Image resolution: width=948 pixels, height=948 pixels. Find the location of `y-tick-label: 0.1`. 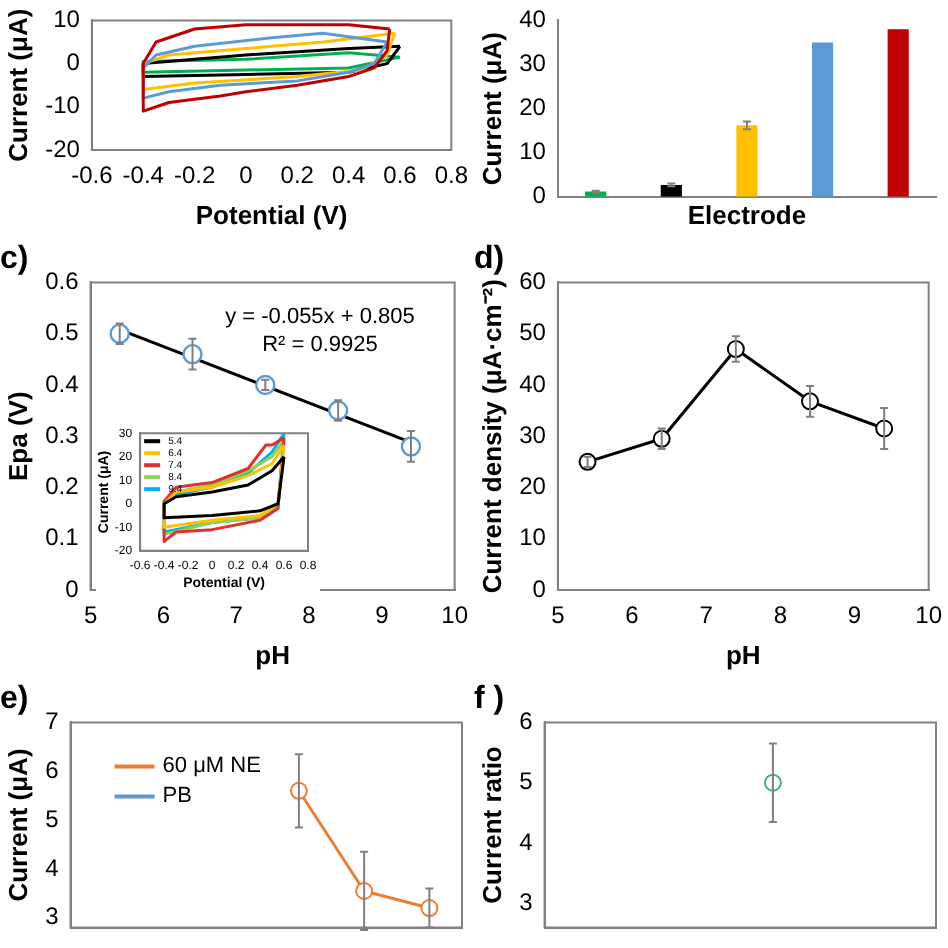

y-tick-label: 0.1 is located at coordinates (62, 537).